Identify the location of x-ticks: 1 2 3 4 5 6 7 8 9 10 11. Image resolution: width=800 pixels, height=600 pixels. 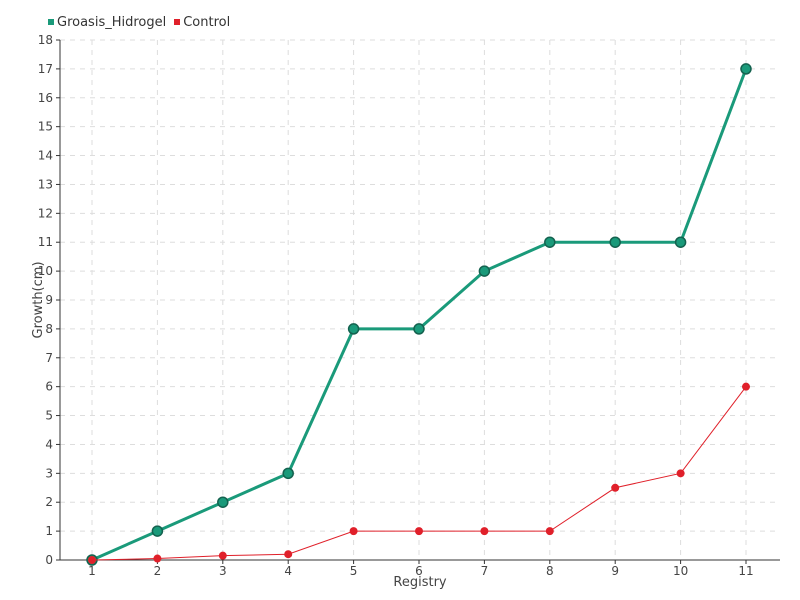
(421, 569).